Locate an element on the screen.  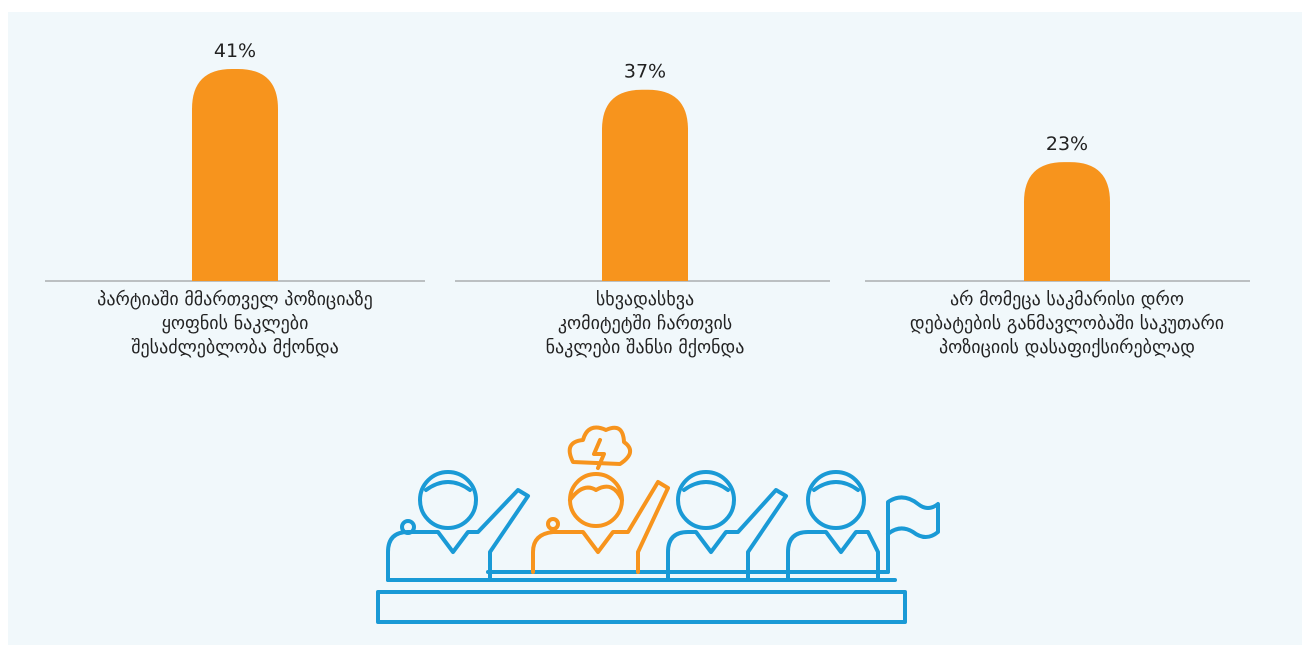
value-label: 41% is located at coordinates (235, 51).